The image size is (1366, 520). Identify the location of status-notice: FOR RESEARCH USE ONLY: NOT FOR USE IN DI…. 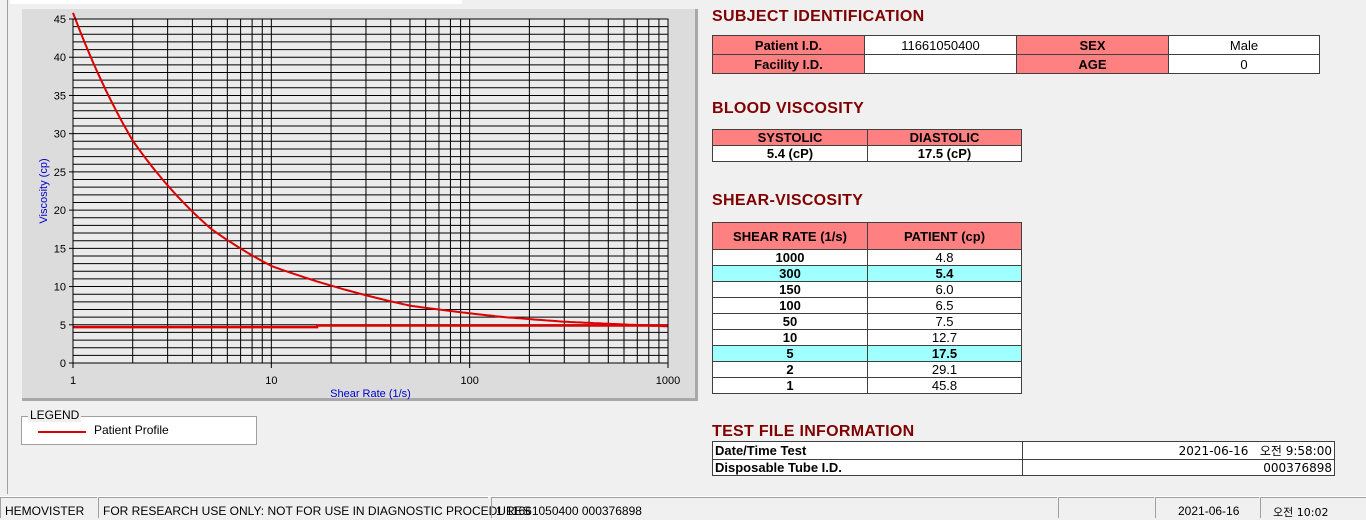
(314, 507).